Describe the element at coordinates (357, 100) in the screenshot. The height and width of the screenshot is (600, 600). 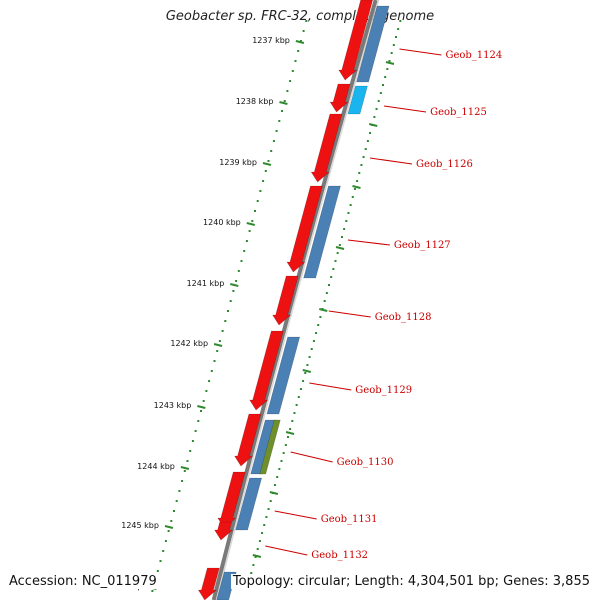
I see `cds-block-cyan` at that location.